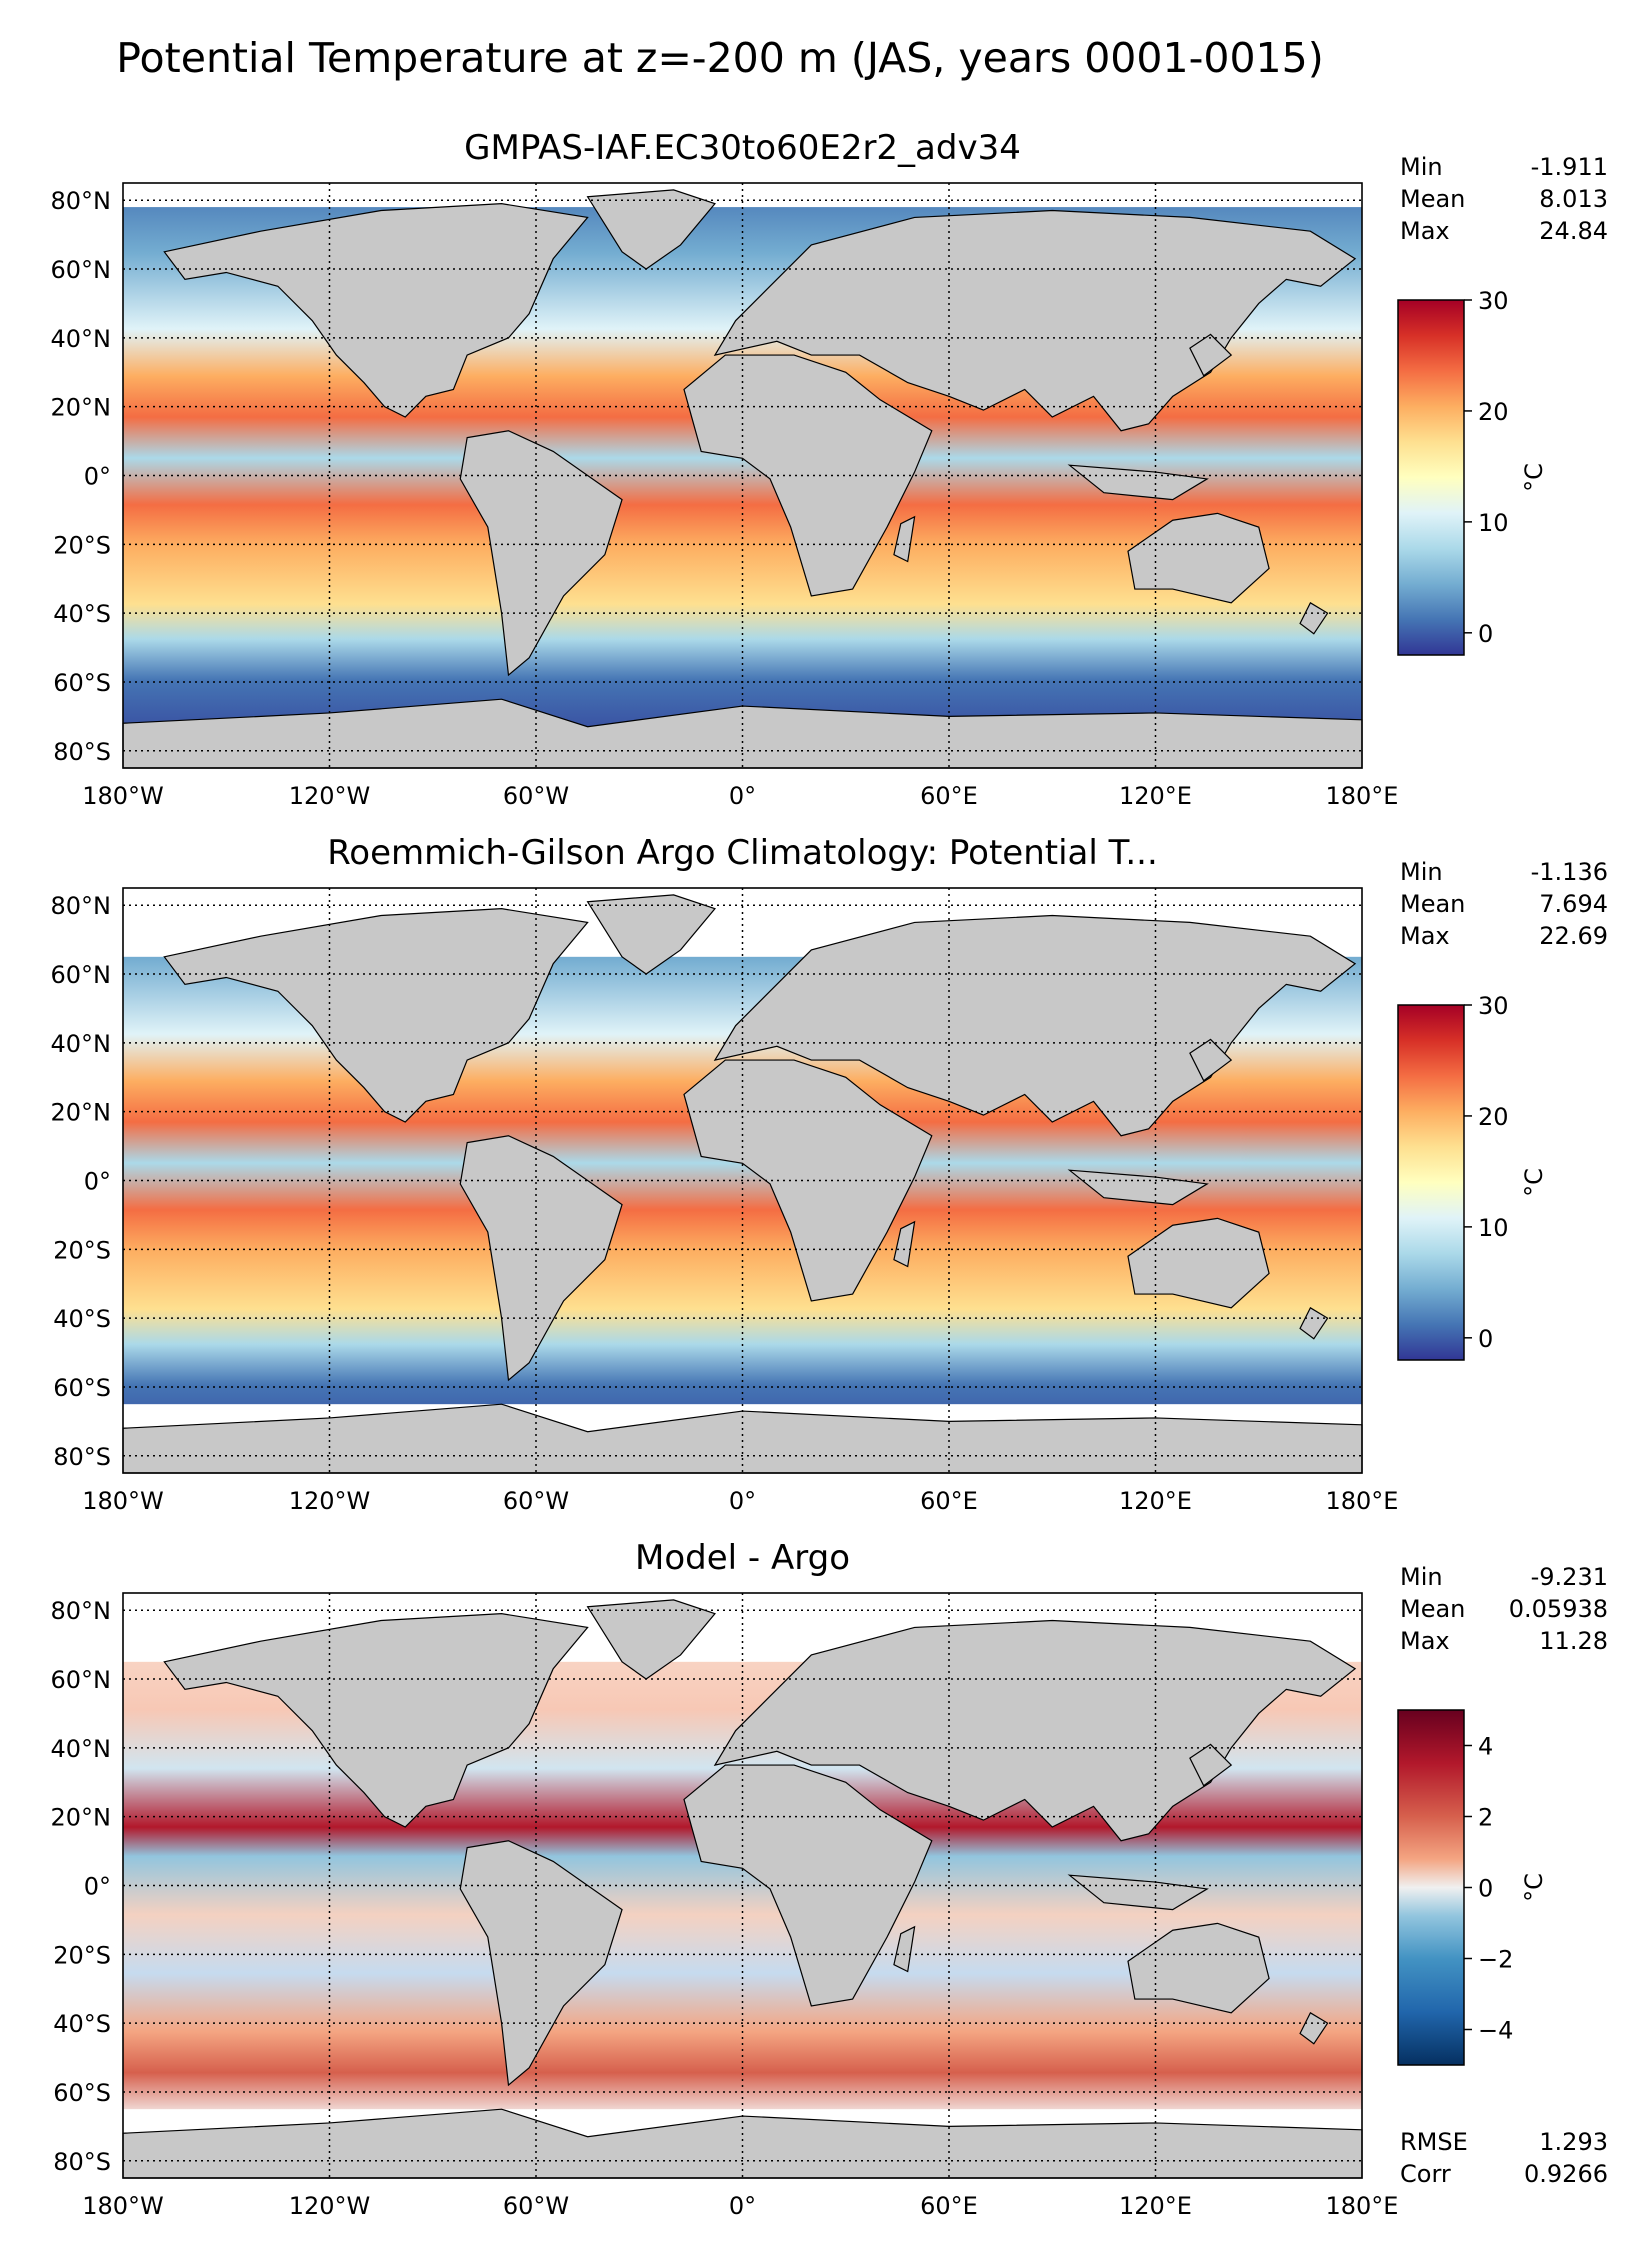 The height and width of the screenshot is (2265, 1651). I want to click on stat-value: -9.231, so click(1569, 1577).